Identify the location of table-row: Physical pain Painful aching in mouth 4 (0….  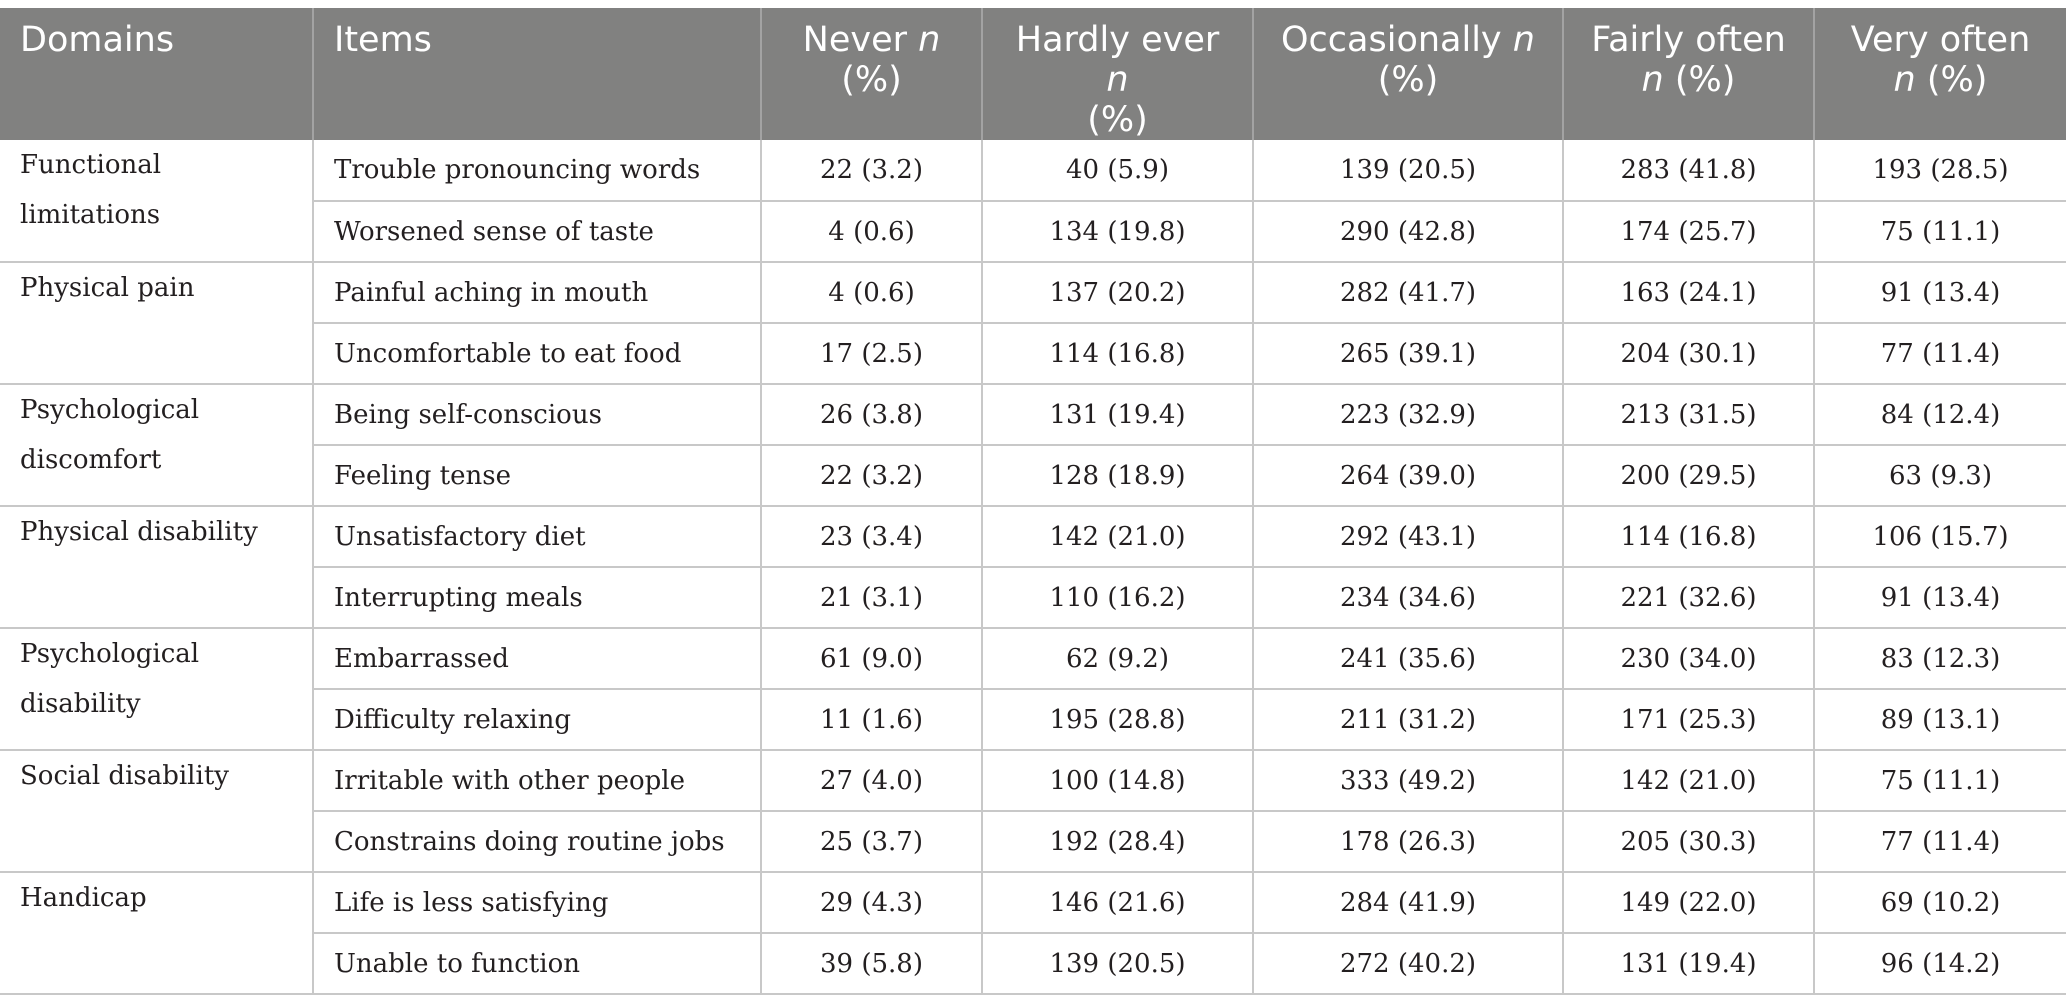
(1033, 323).